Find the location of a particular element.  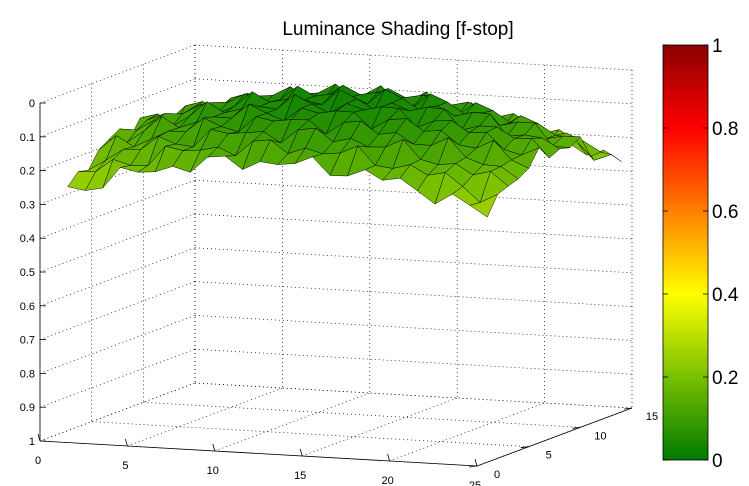

colorbar-tick-label: 0.2 is located at coordinates (725, 378).